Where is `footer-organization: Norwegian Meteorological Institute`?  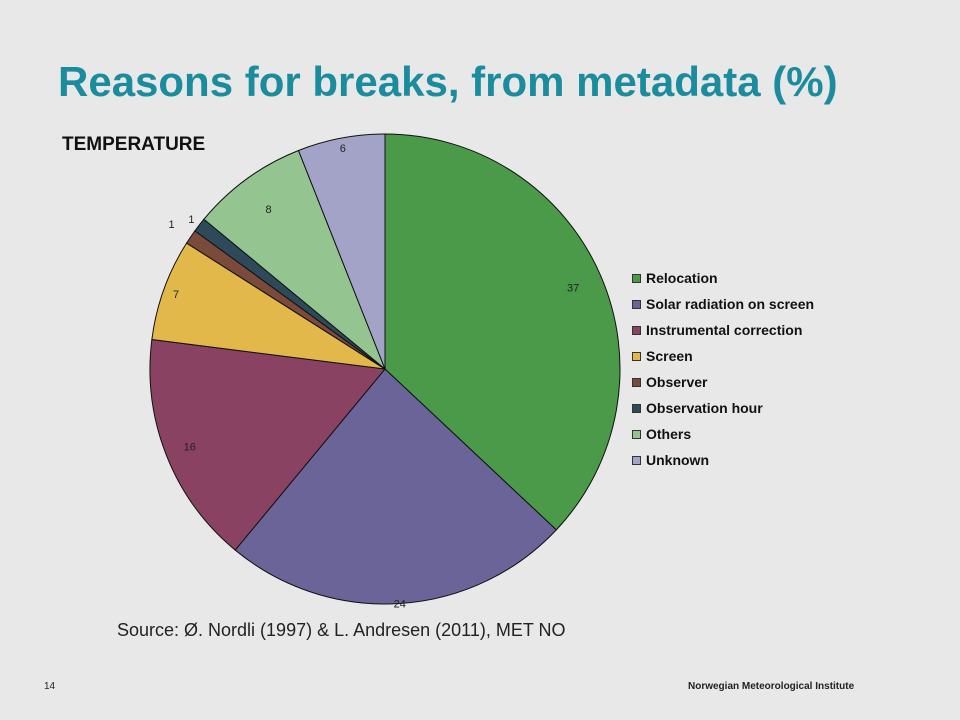
footer-organization: Norwegian Meteorological Institute is located at coordinates (771, 686).